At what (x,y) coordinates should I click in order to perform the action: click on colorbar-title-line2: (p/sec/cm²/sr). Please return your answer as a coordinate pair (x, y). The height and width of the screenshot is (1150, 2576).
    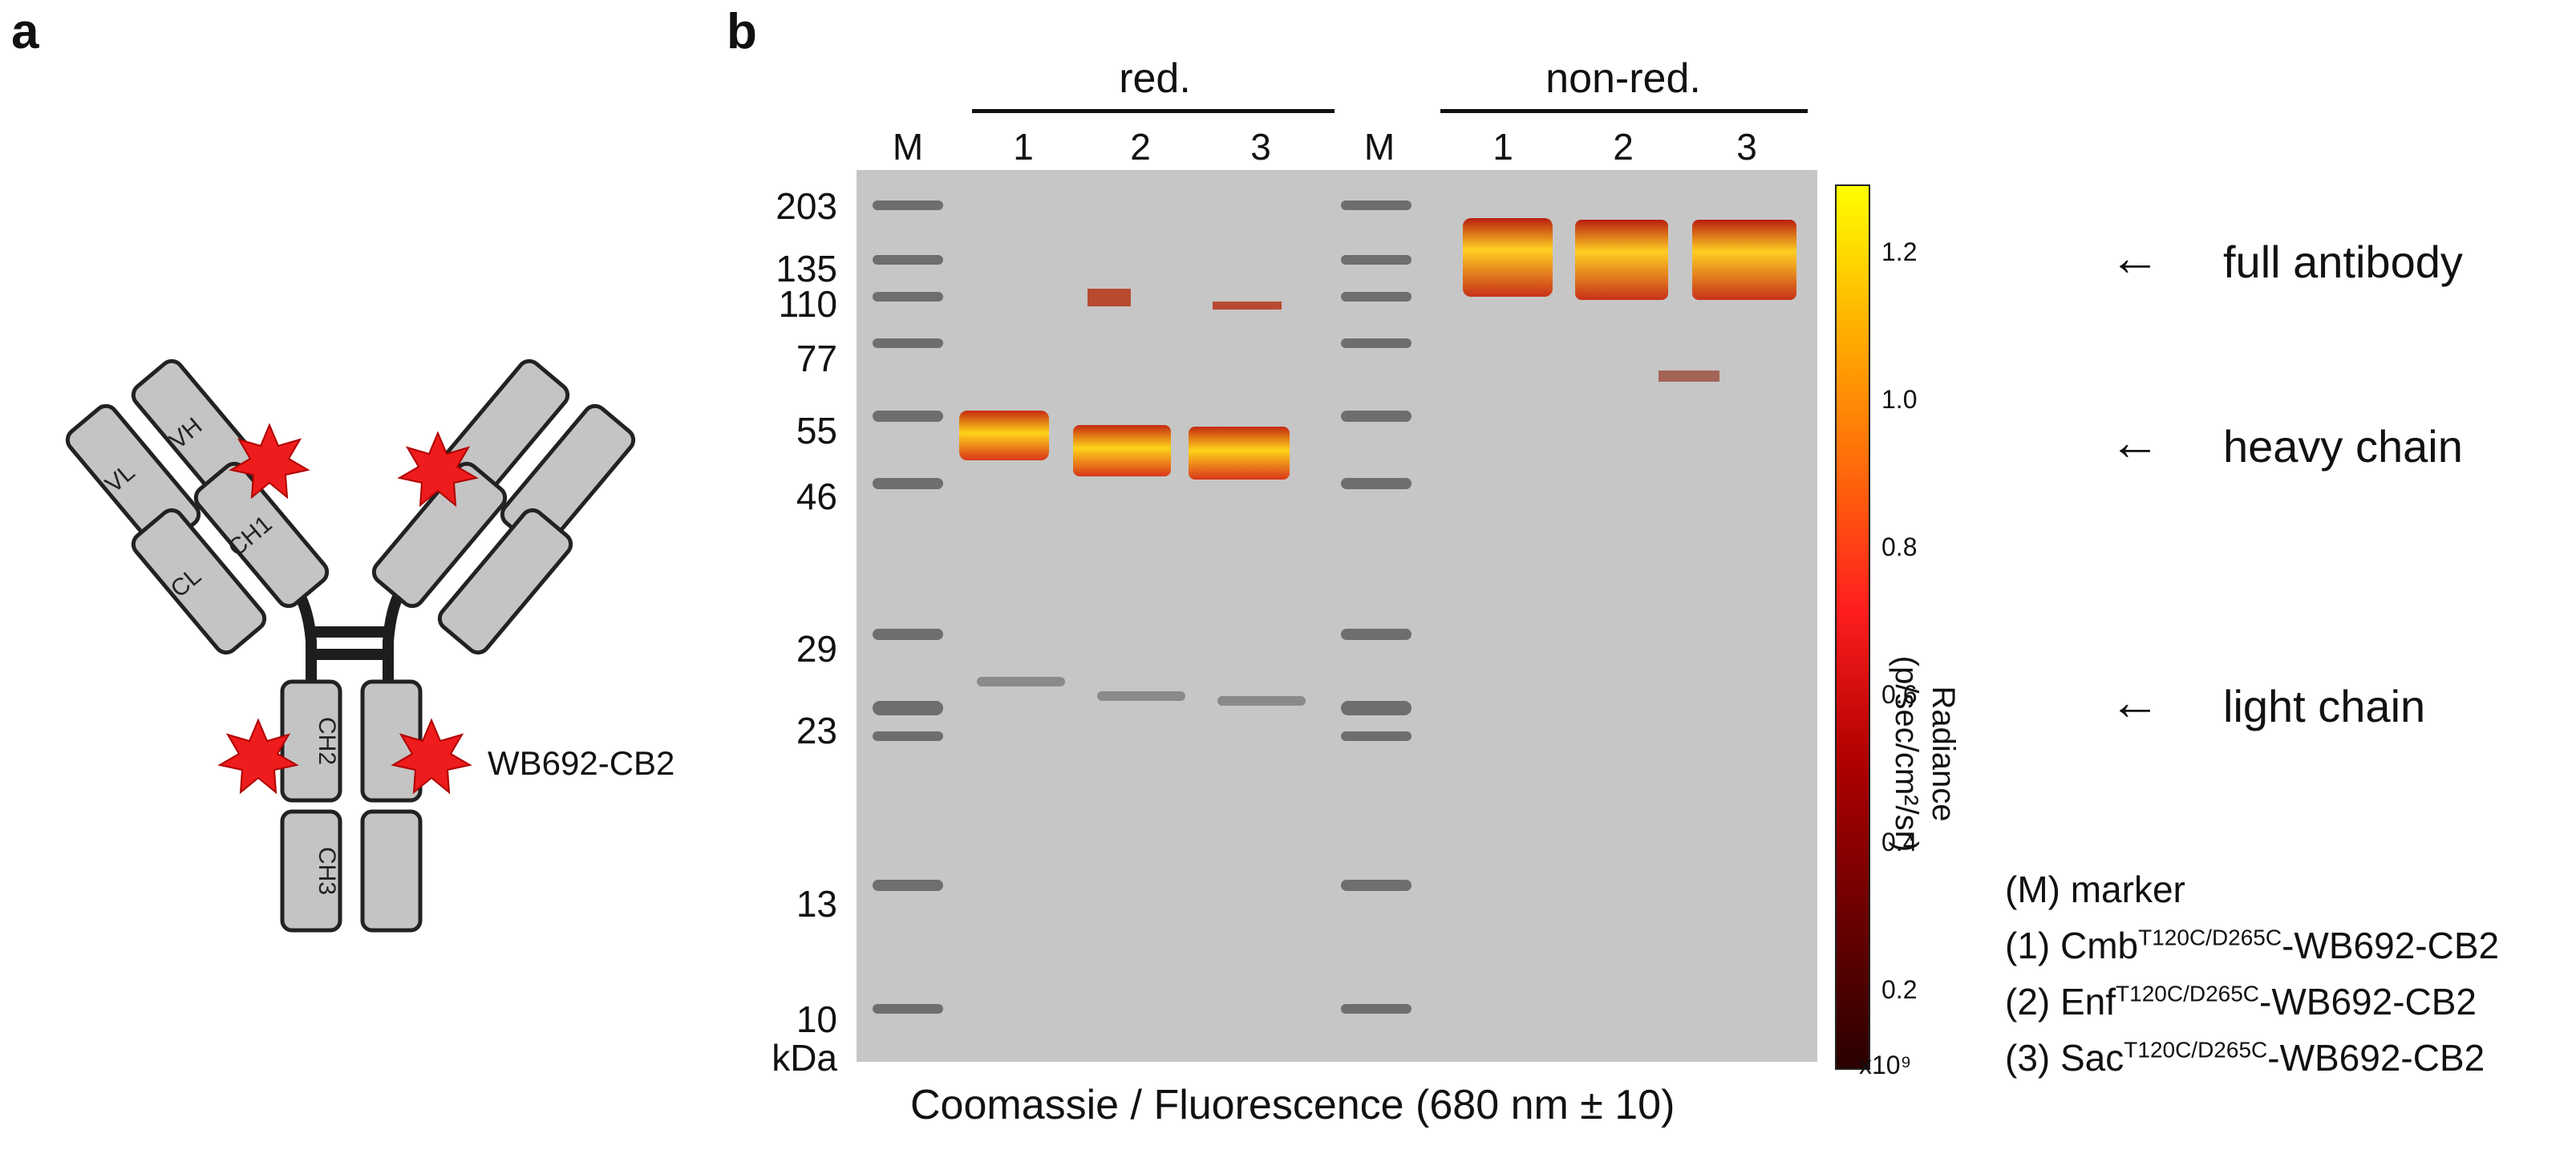
    Looking at the image, I should click on (1906, 754).